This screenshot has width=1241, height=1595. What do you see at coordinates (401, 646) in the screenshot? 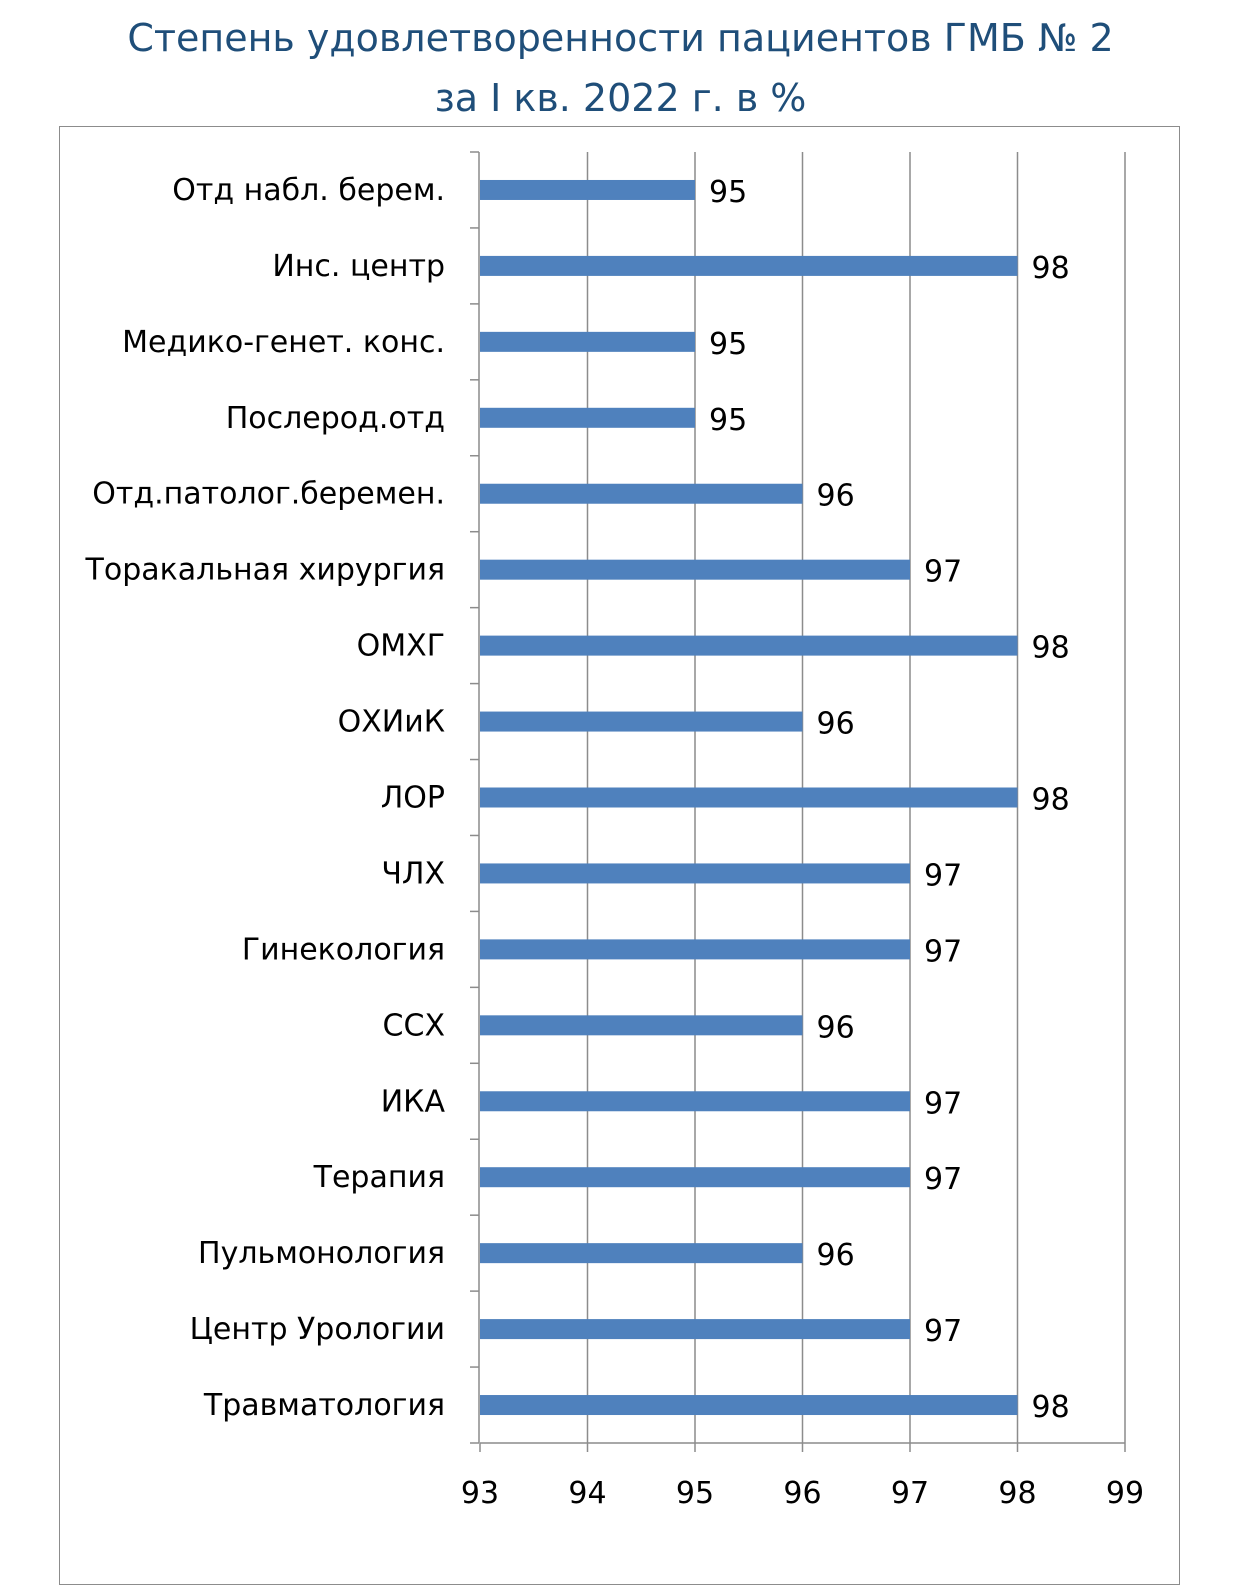
I see `category-label: ОМХГ` at bounding box center [401, 646].